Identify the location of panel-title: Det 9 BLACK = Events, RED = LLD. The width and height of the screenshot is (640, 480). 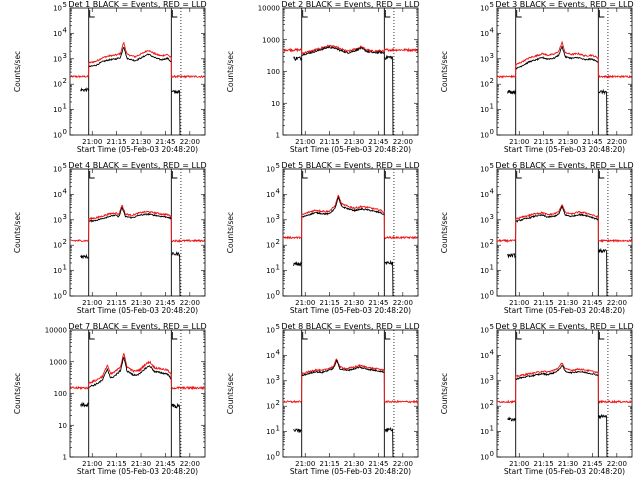
(564, 326).